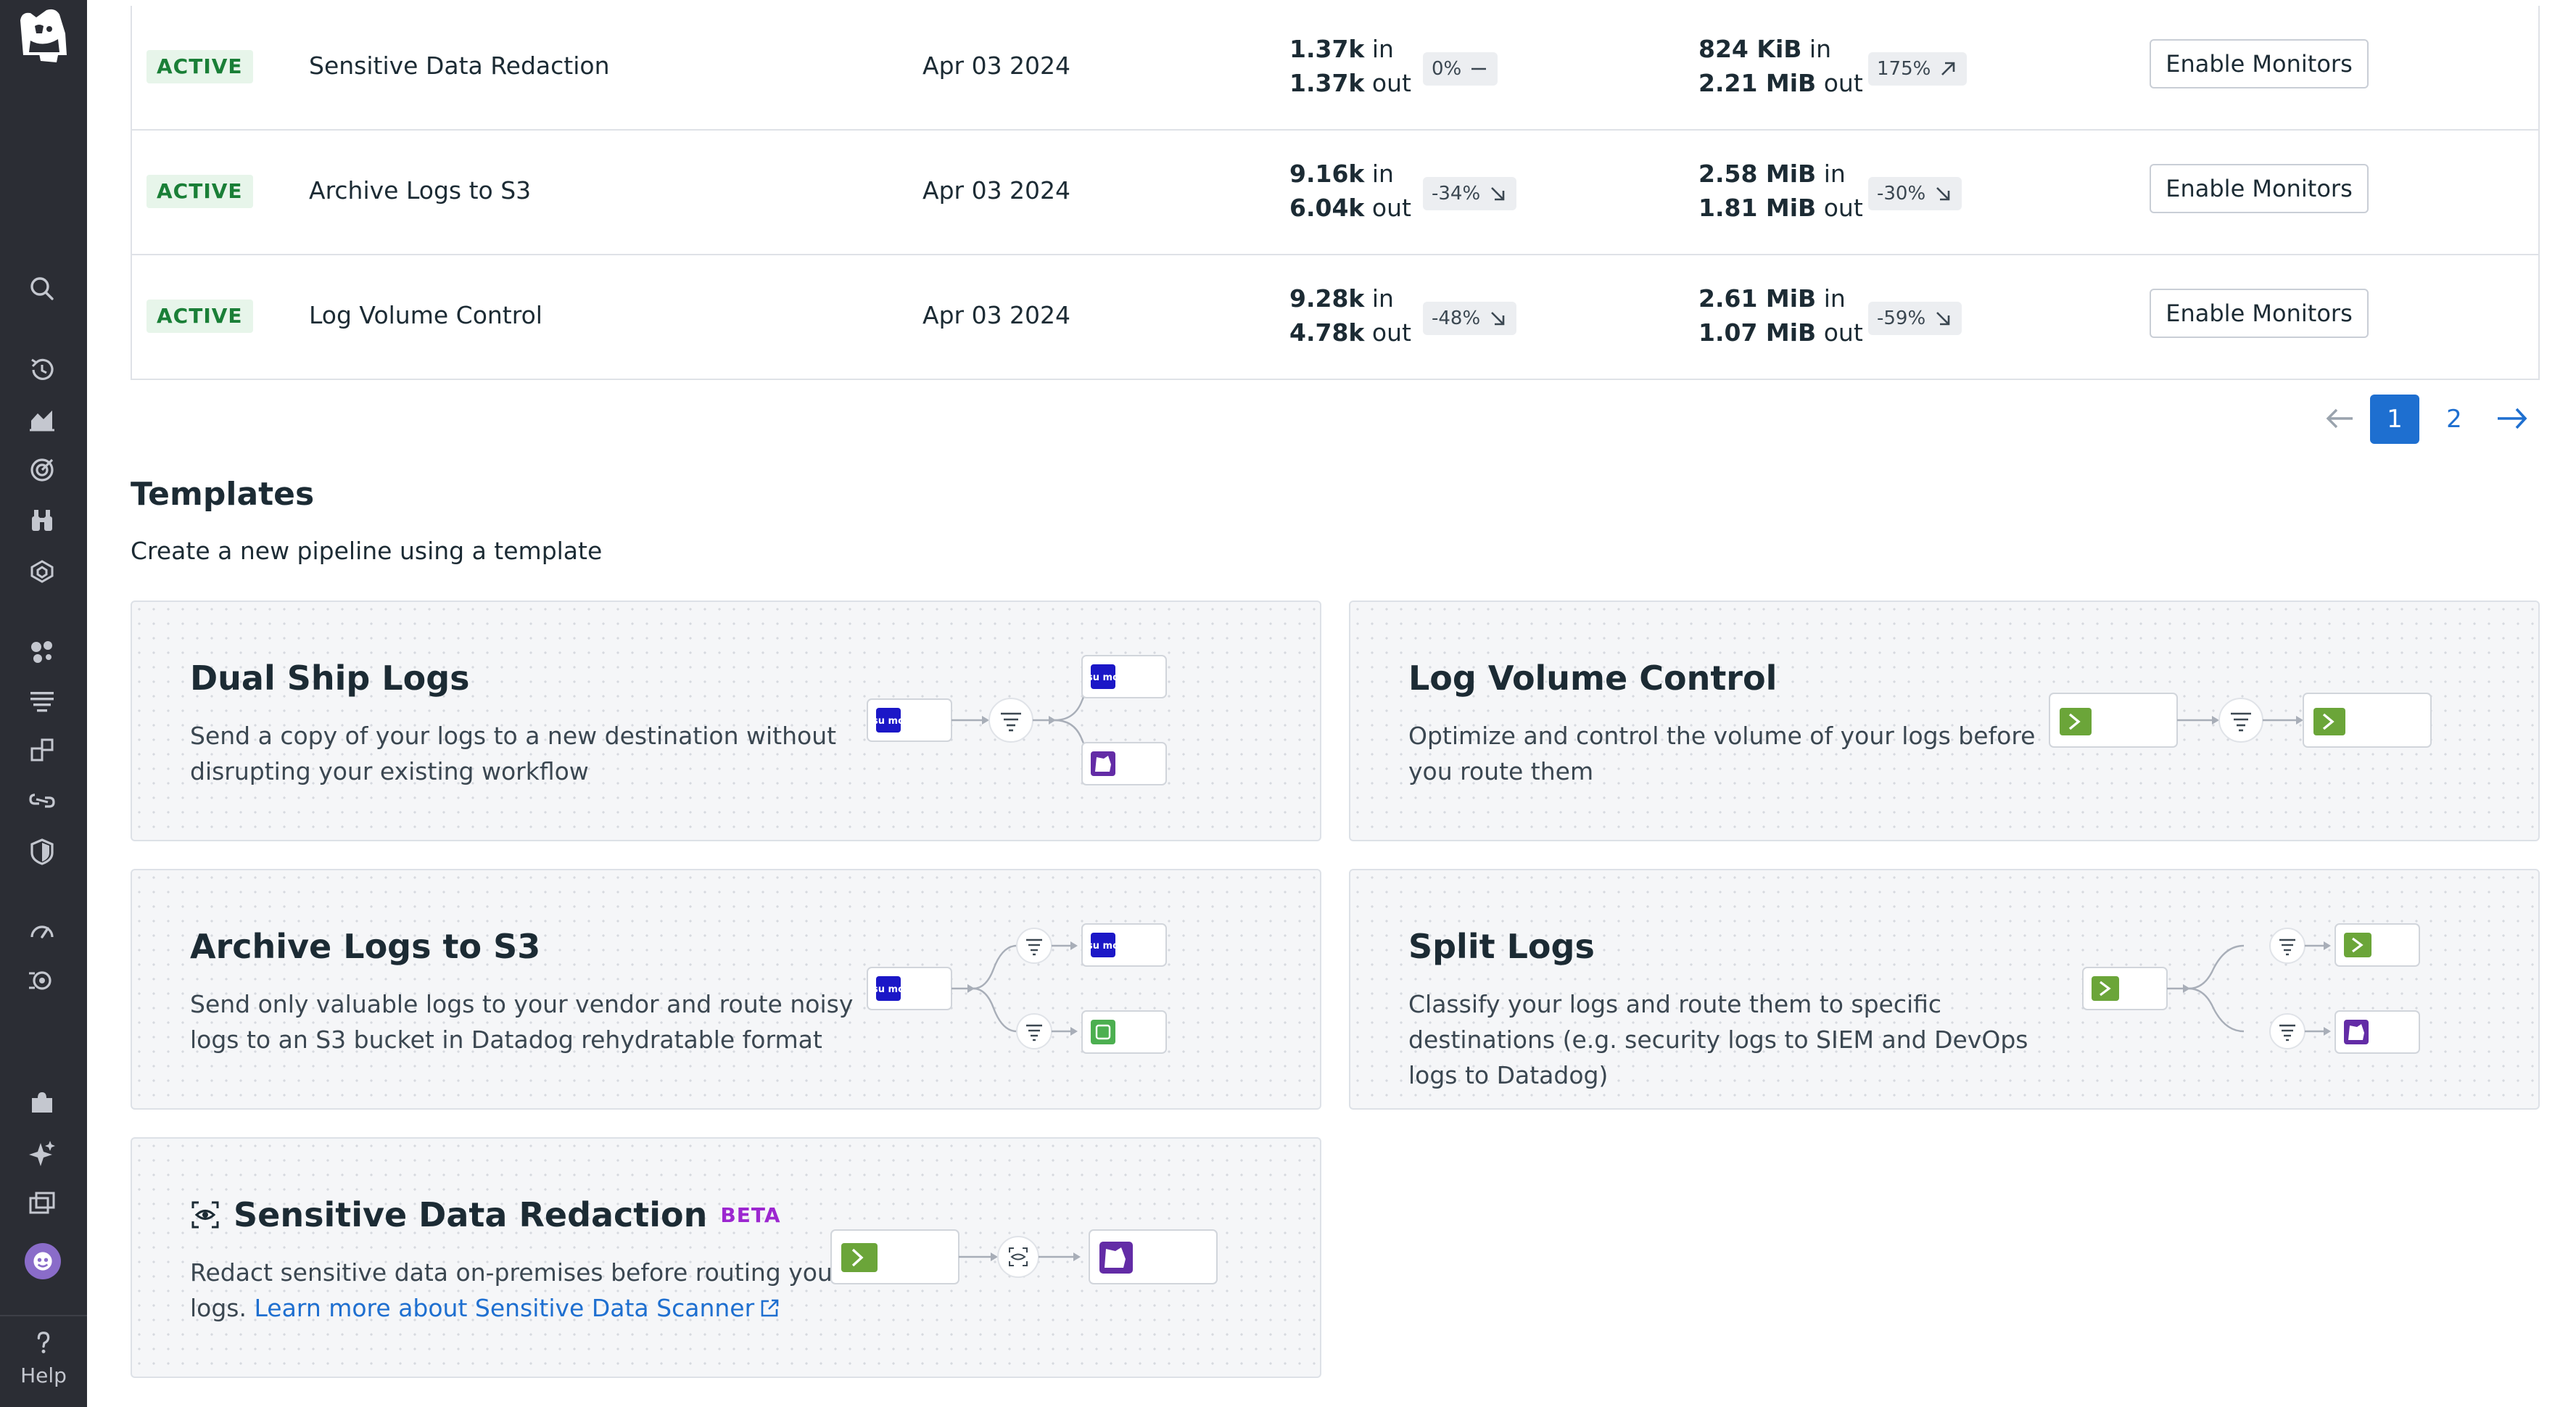 The image size is (2576, 1407). I want to click on bytes-volume: 824 KiB in 2.21 MiB out, so click(1780, 66).